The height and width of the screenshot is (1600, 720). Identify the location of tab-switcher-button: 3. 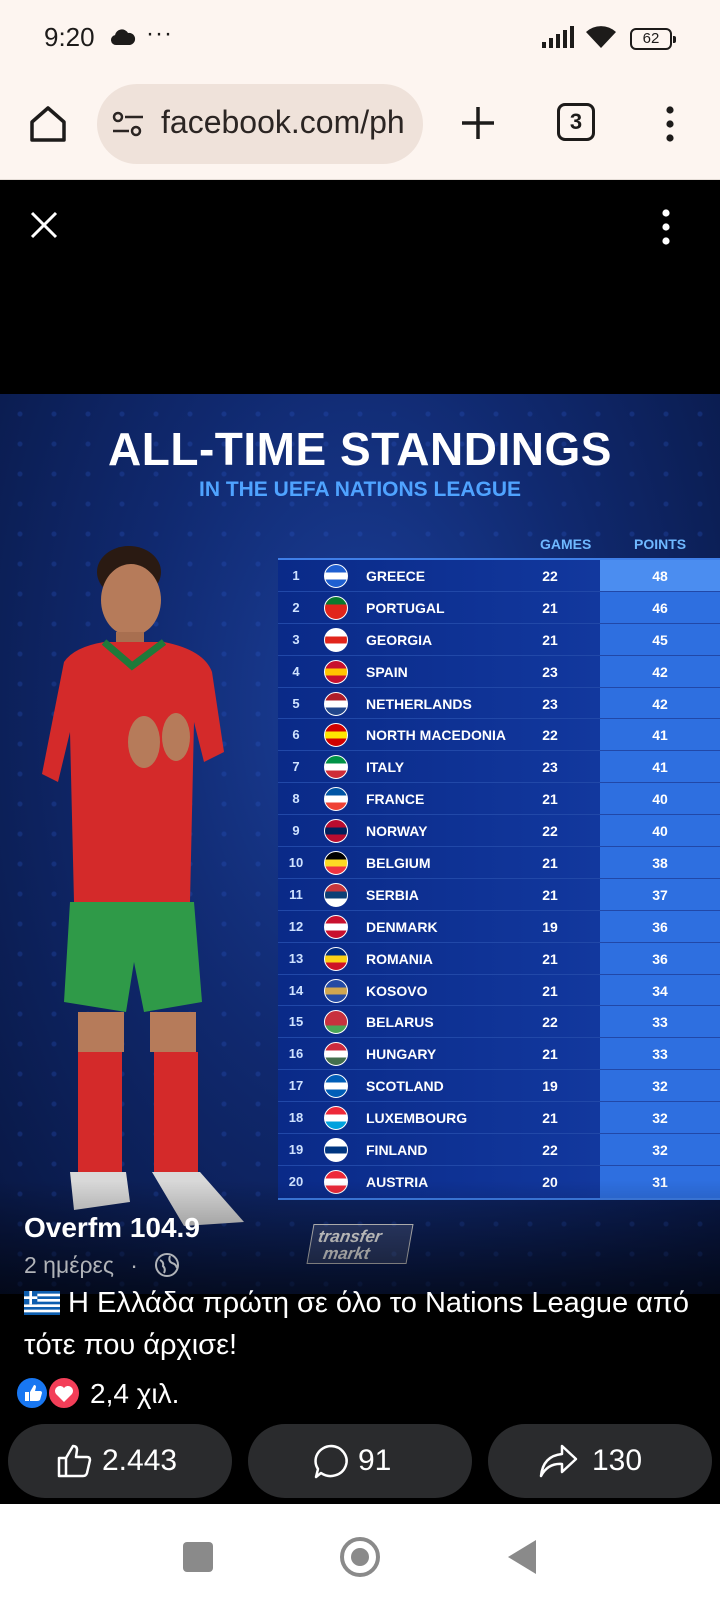
(576, 122).